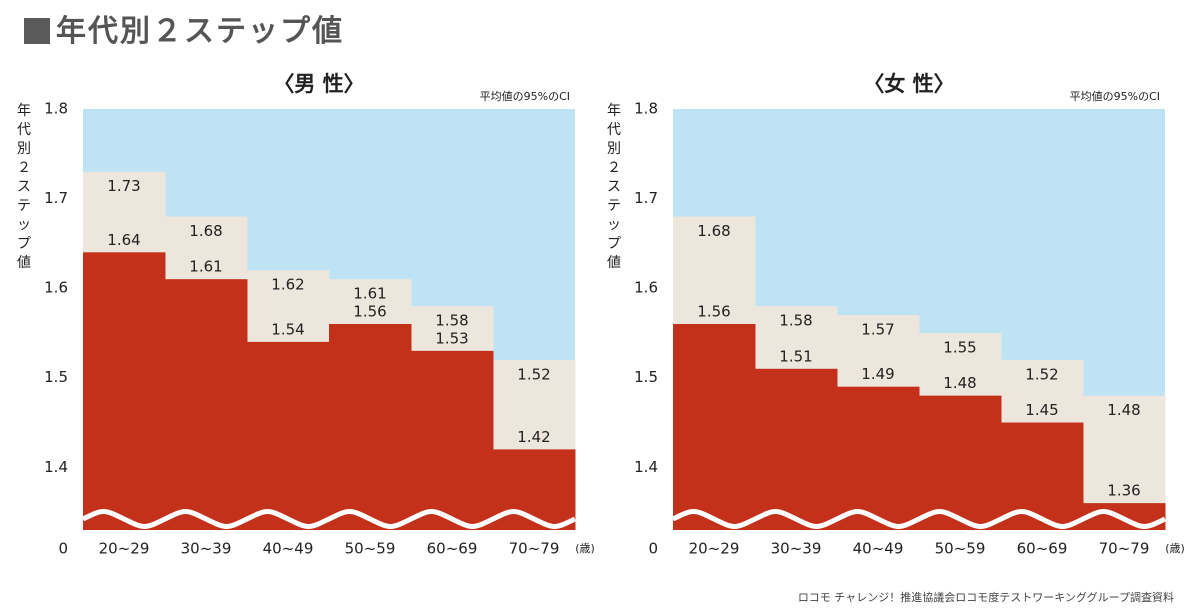 The height and width of the screenshot is (611, 1200). What do you see at coordinates (369, 294) in the screenshot?
I see `upper-ci-label: 1.61` at bounding box center [369, 294].